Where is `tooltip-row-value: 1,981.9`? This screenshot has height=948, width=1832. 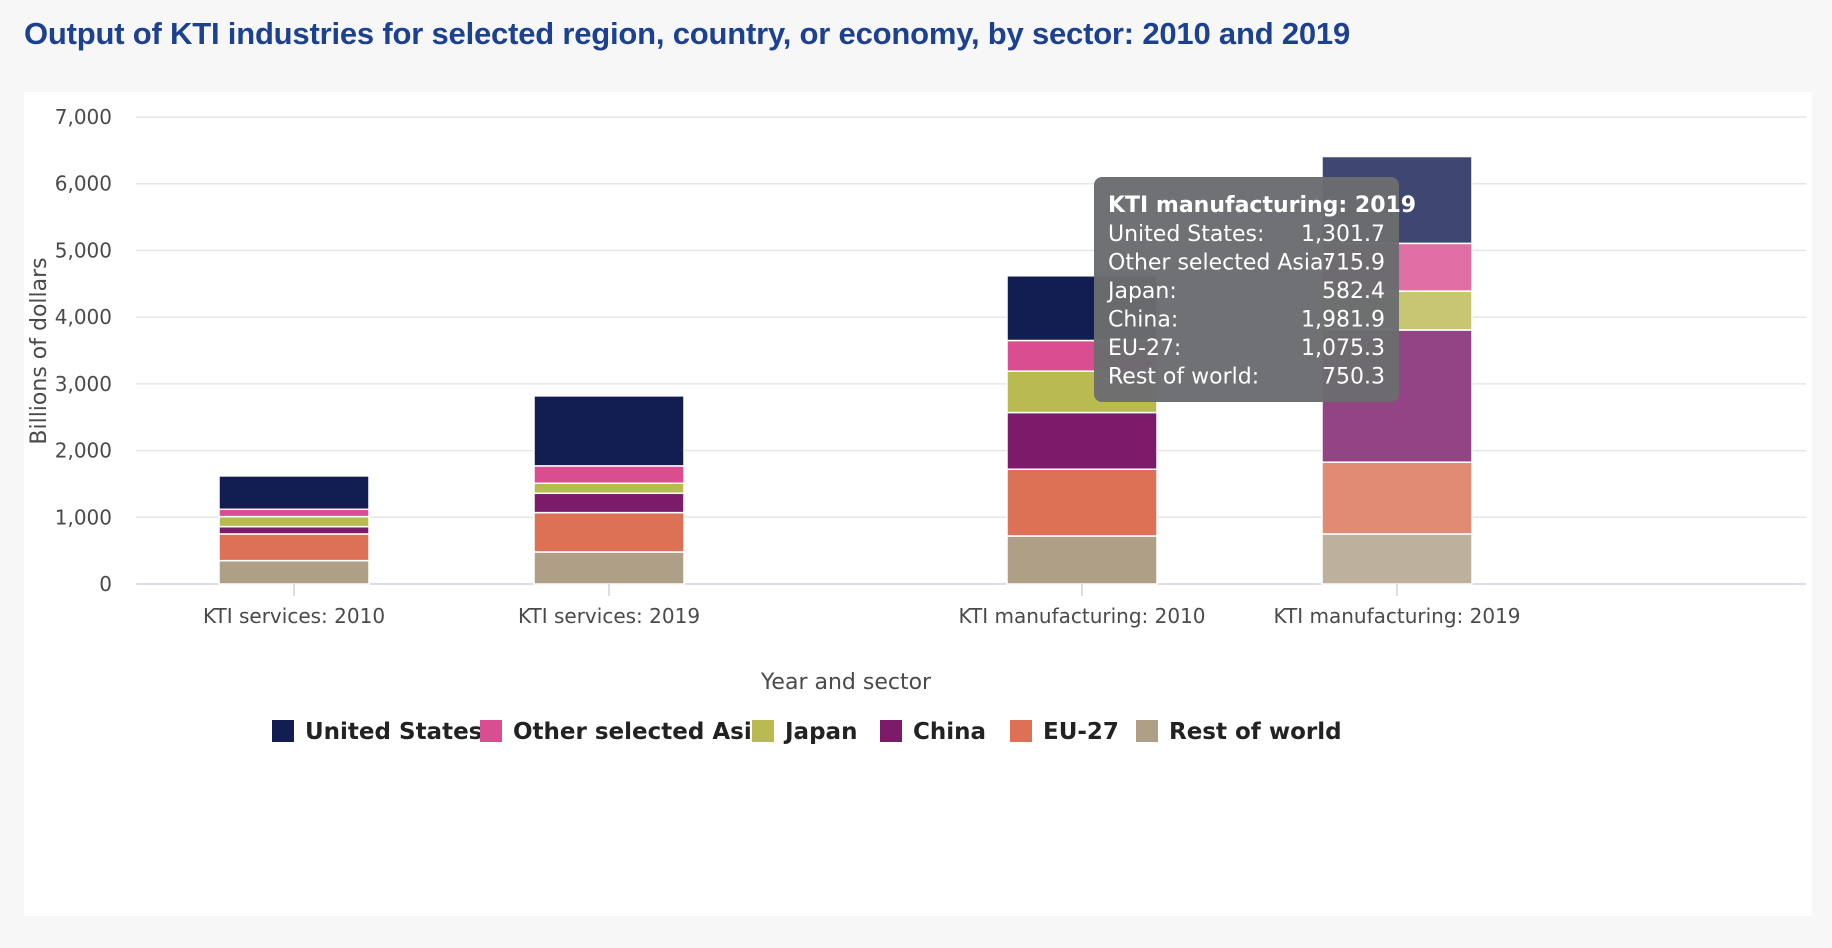
tooltip-row-value: 1,981.9 is located at coordinates (1343, 320).